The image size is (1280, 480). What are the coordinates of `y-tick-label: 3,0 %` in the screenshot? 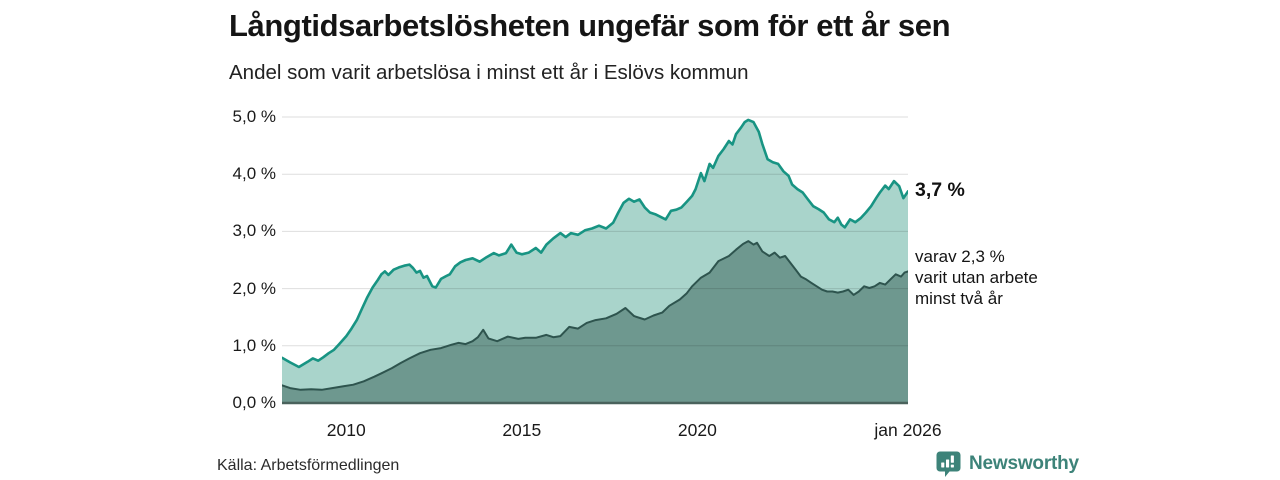 It's located at (254, 231).